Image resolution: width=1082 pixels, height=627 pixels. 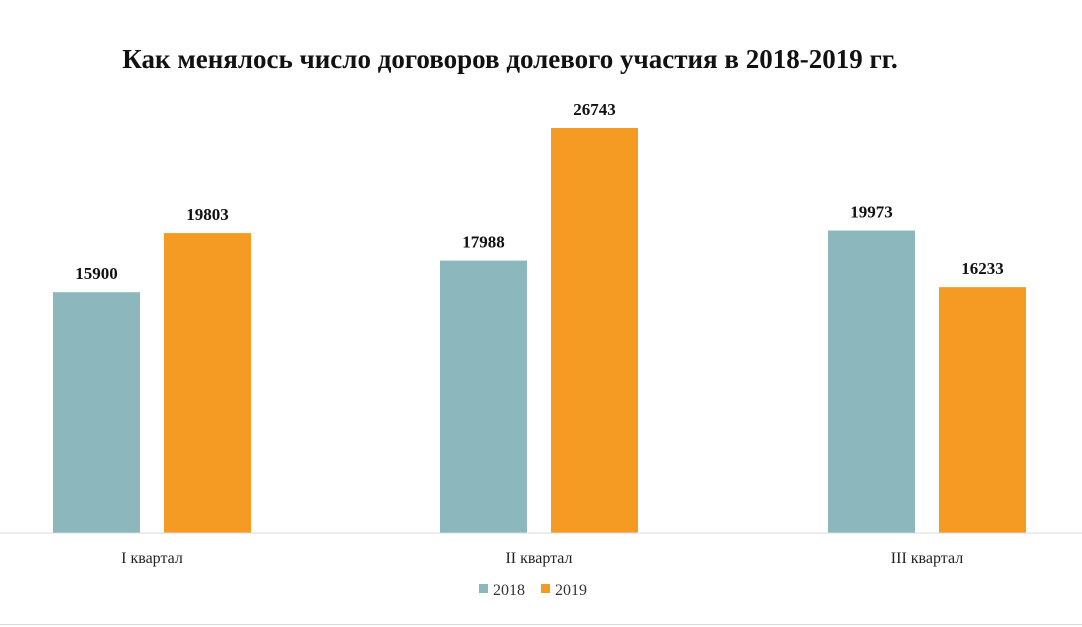 What do you see at coordinates (207, 383) in the screenshot?
I see `bar-2019-q1` at bounding box center [207, 383].